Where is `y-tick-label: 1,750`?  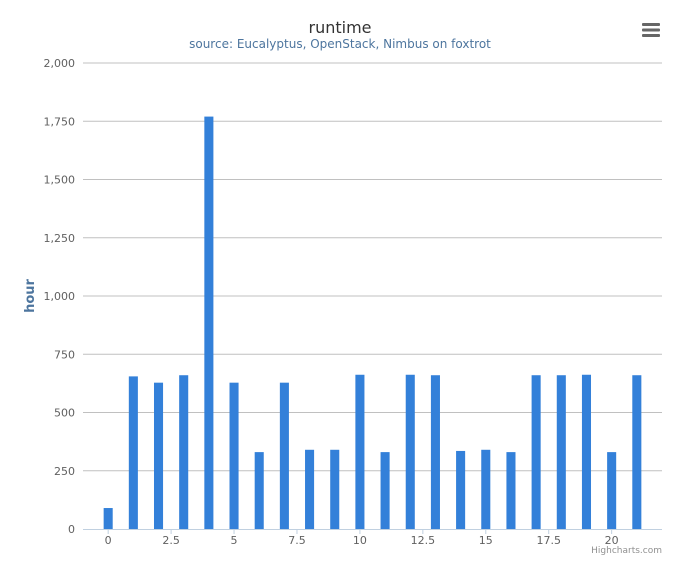
y-tick-label: 1,750 is located at coordinates (60, 121).